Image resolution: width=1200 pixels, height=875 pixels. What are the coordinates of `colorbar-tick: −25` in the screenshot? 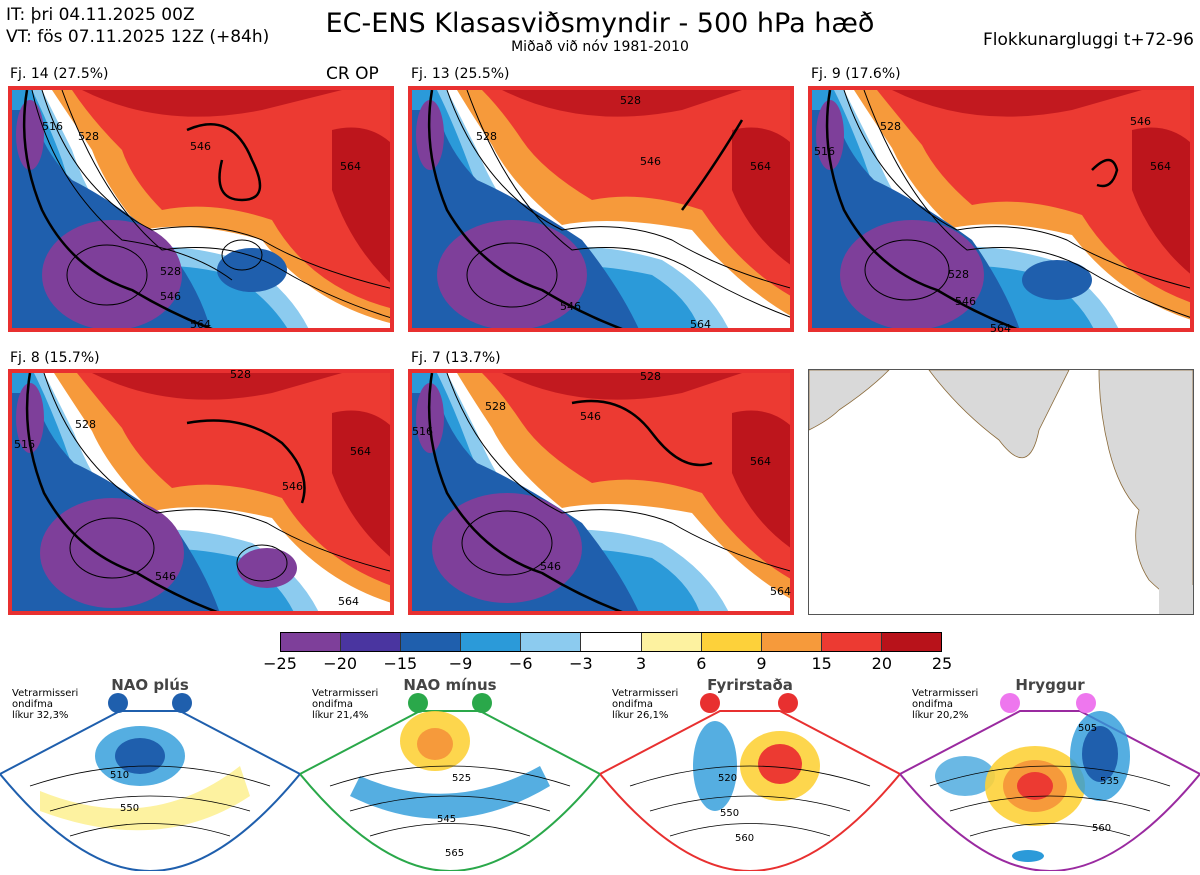 It's located at (280, 663).